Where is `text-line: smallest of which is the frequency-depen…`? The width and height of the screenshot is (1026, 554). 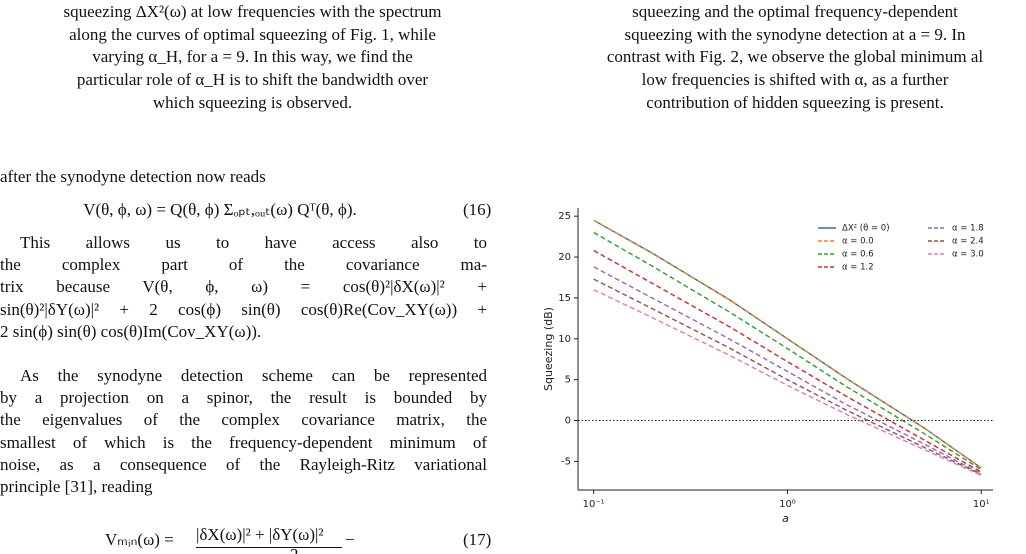
text-line: smallest of which is the frequency-depen… is located at coordinates (243, 442).